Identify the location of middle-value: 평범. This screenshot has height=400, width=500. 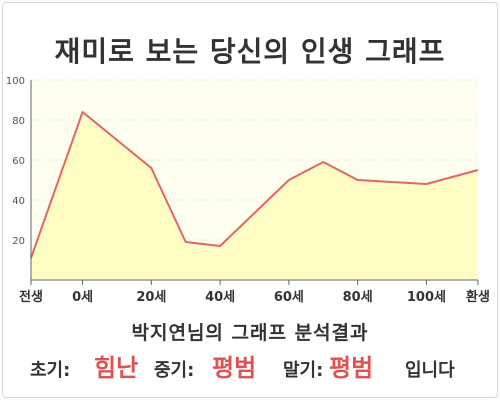
(234, 368).